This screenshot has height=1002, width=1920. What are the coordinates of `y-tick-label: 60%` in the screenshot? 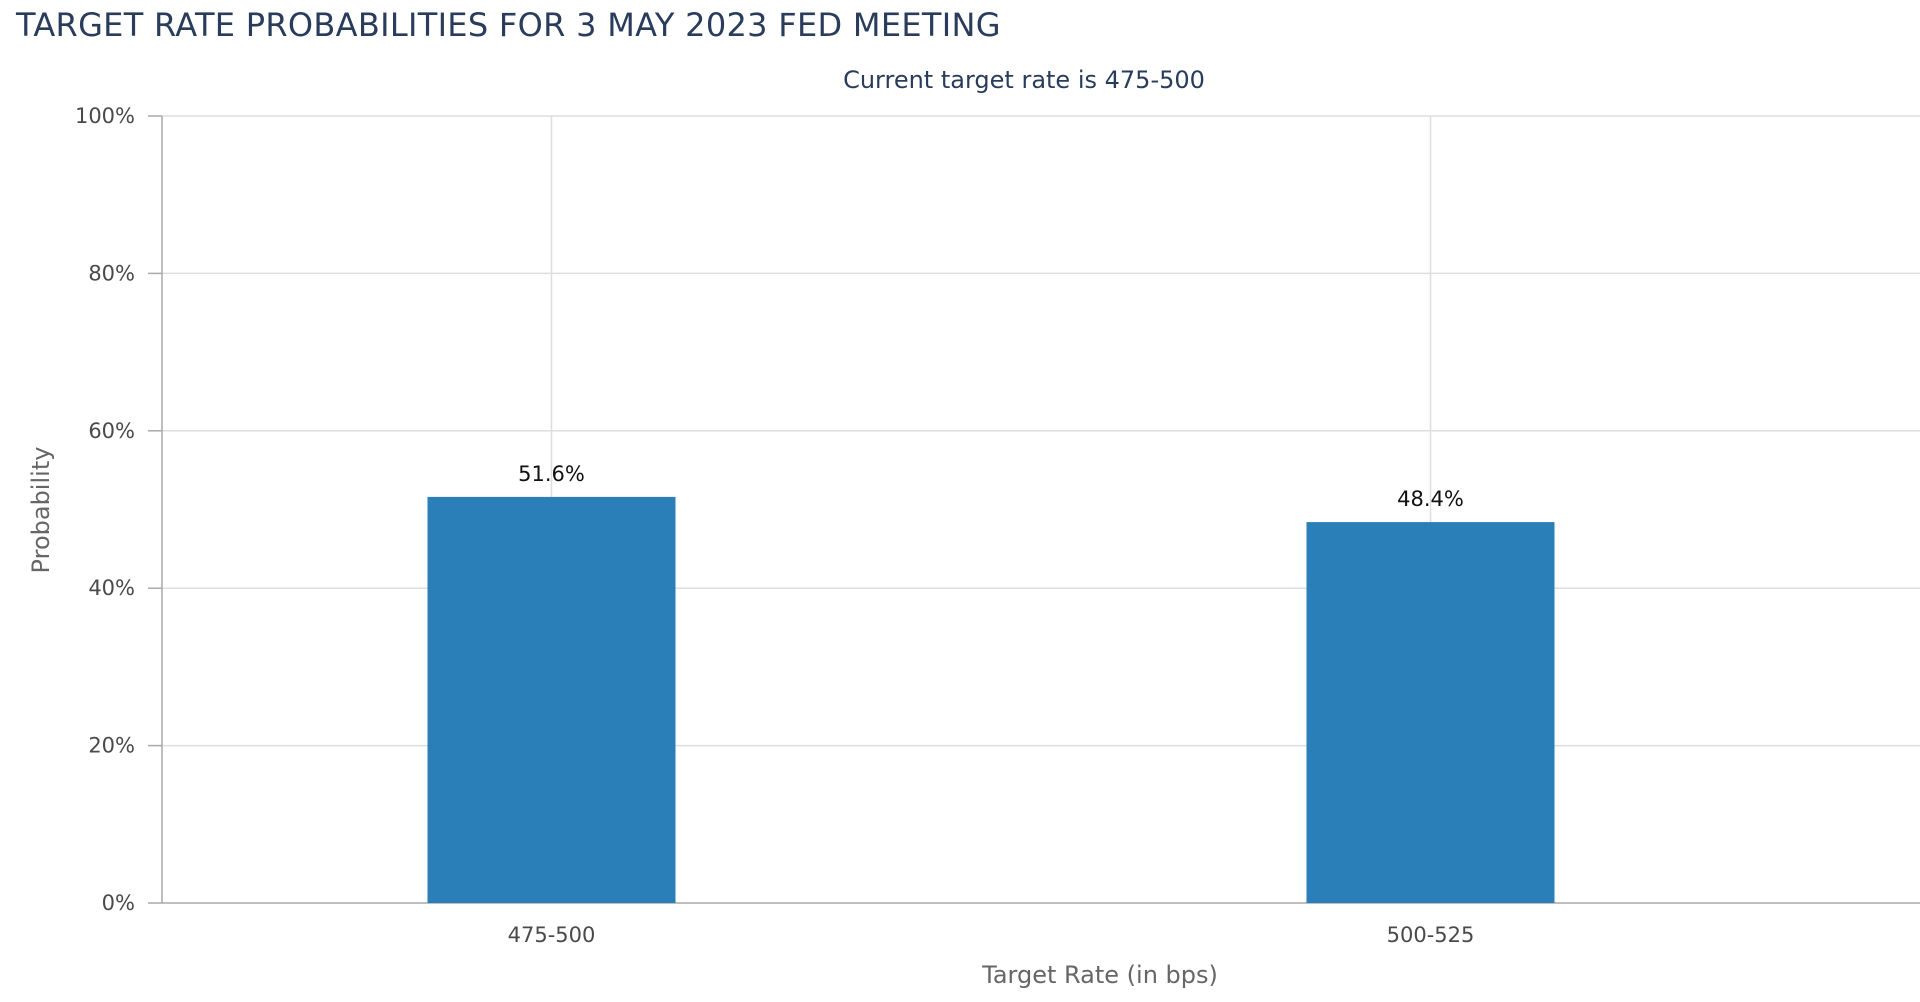 It's located at (111, 431).